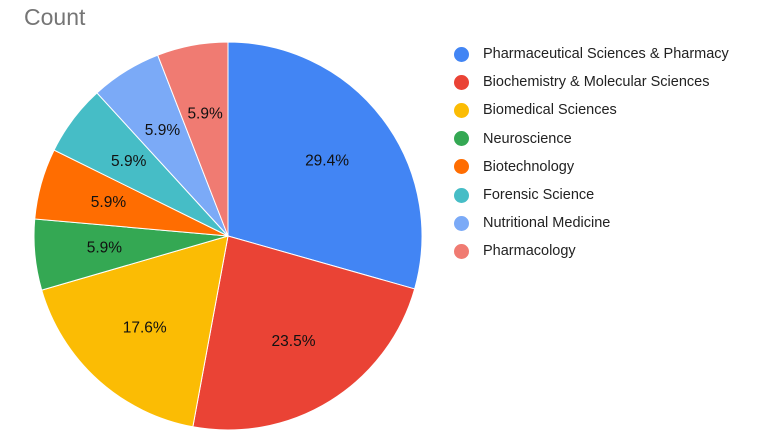 The height and width of the screenshot is (432, 768). I want to click on legend-label: Biomedical Sciences, so click(550, 110).